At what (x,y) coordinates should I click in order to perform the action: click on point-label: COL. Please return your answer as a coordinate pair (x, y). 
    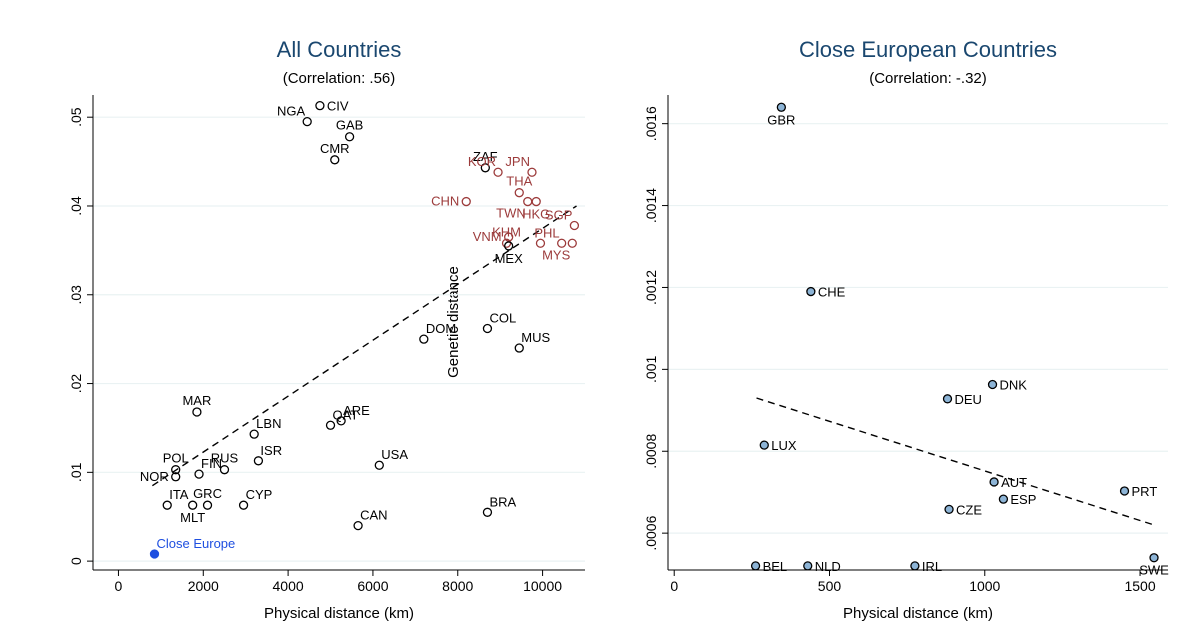
    Looking at the image, I should click on (502, 318).